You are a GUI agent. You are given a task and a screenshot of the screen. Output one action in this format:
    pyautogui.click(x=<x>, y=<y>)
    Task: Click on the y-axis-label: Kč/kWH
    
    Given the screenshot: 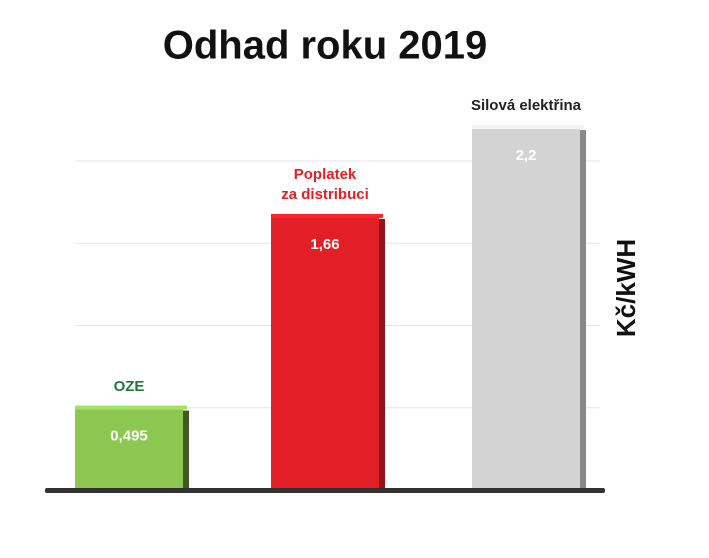 What is the action you would take?
    pyautogui.click(x=626, y=288)
    